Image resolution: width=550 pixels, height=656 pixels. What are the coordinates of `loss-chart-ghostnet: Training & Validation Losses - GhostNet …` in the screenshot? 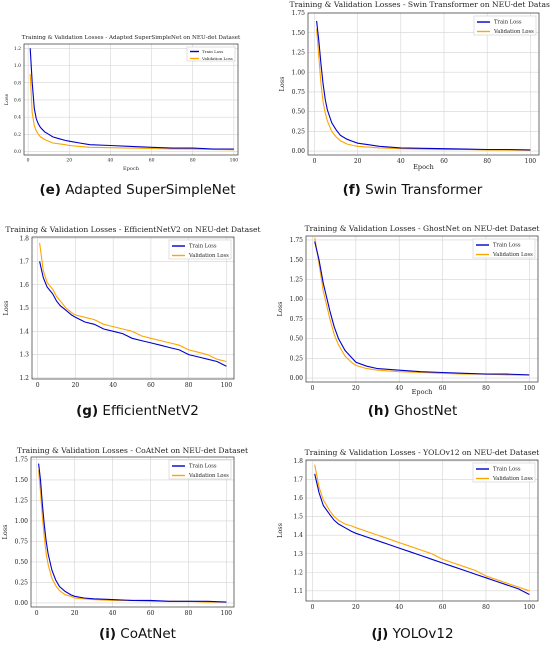 It's located at (407, 310).